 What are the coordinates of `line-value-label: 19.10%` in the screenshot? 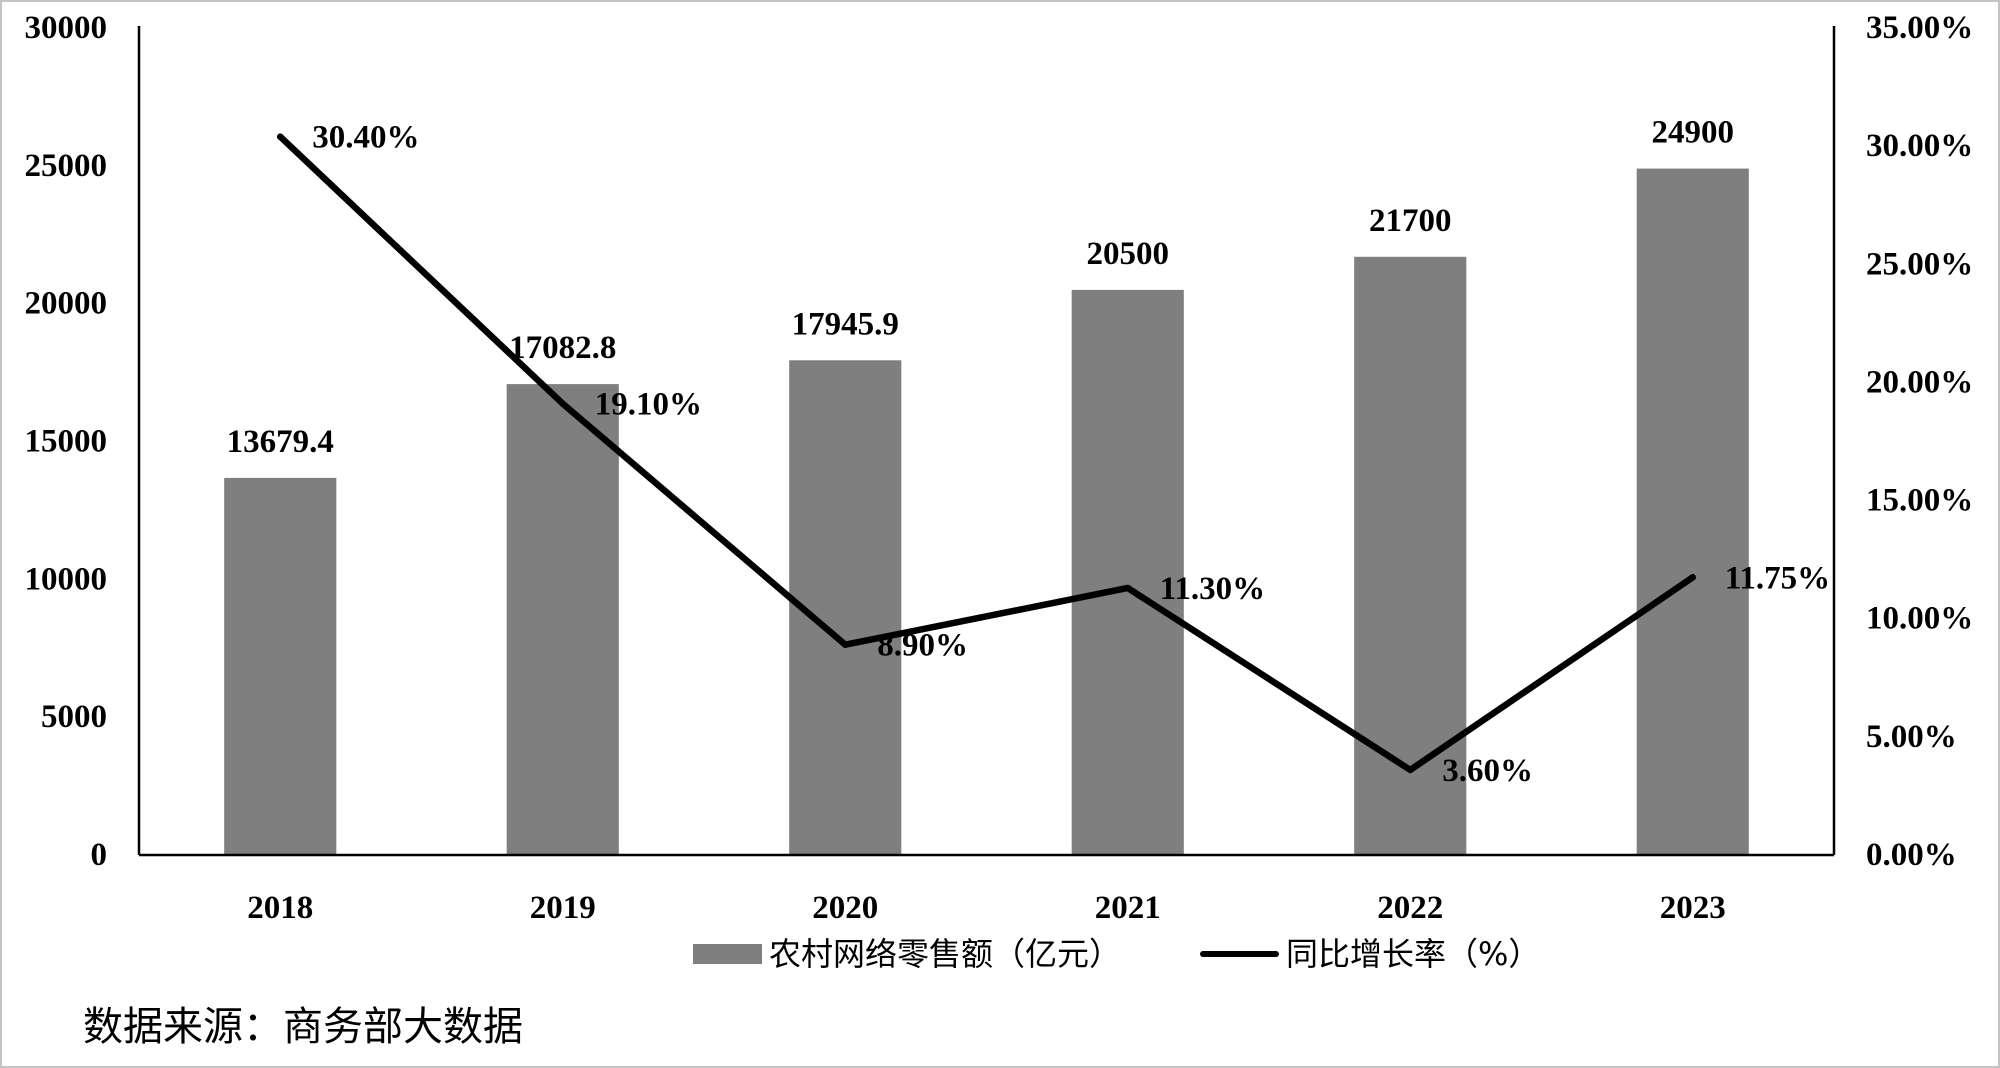 It's located at (648, 405).